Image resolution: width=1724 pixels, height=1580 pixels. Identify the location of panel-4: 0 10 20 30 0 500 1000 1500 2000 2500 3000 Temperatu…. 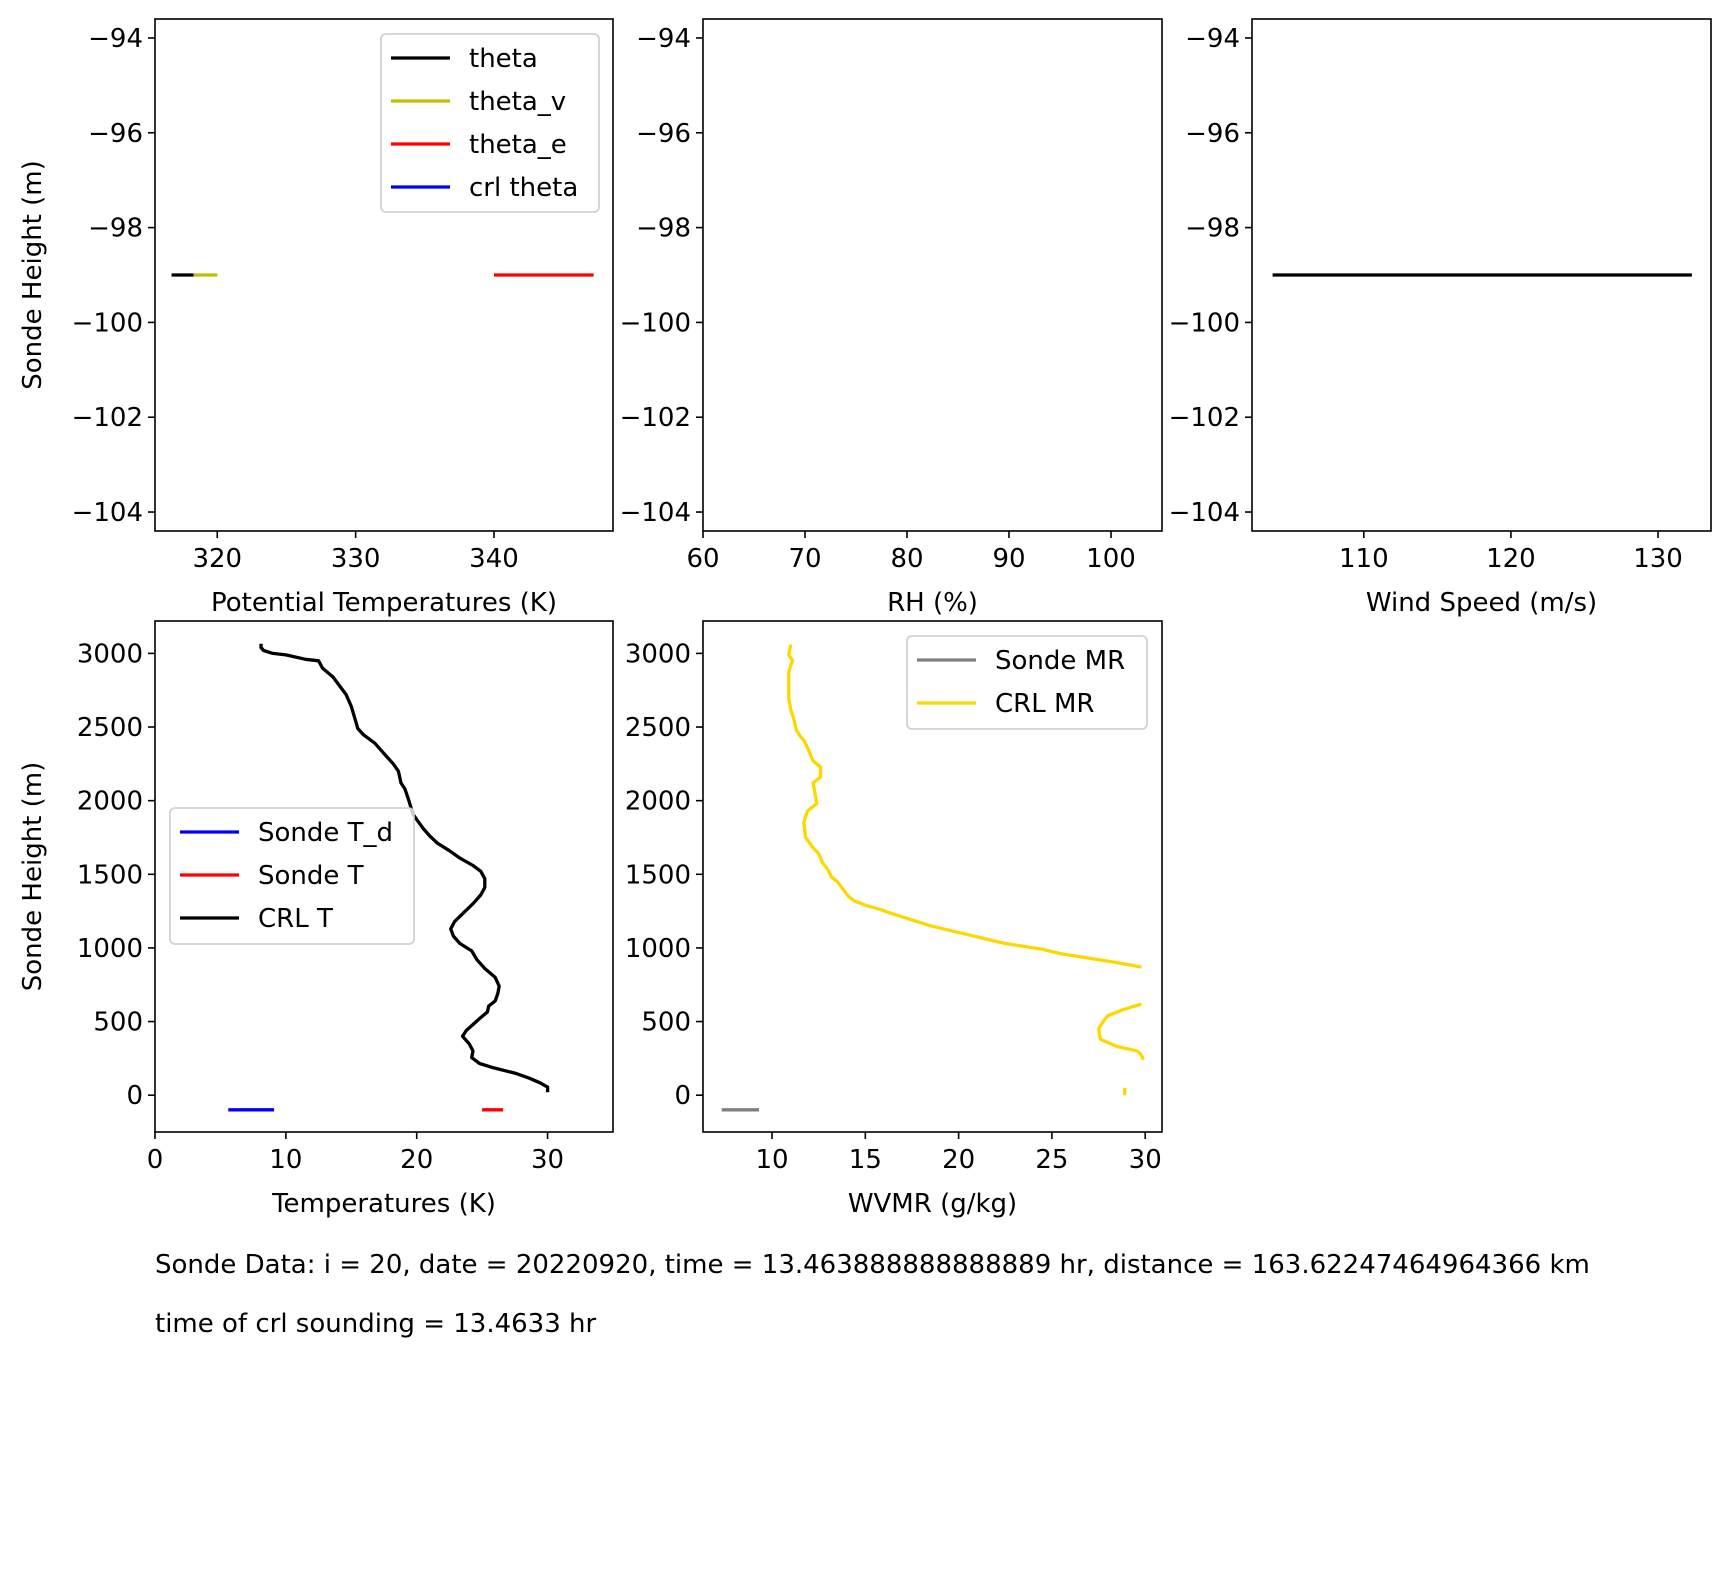
(316, 919).